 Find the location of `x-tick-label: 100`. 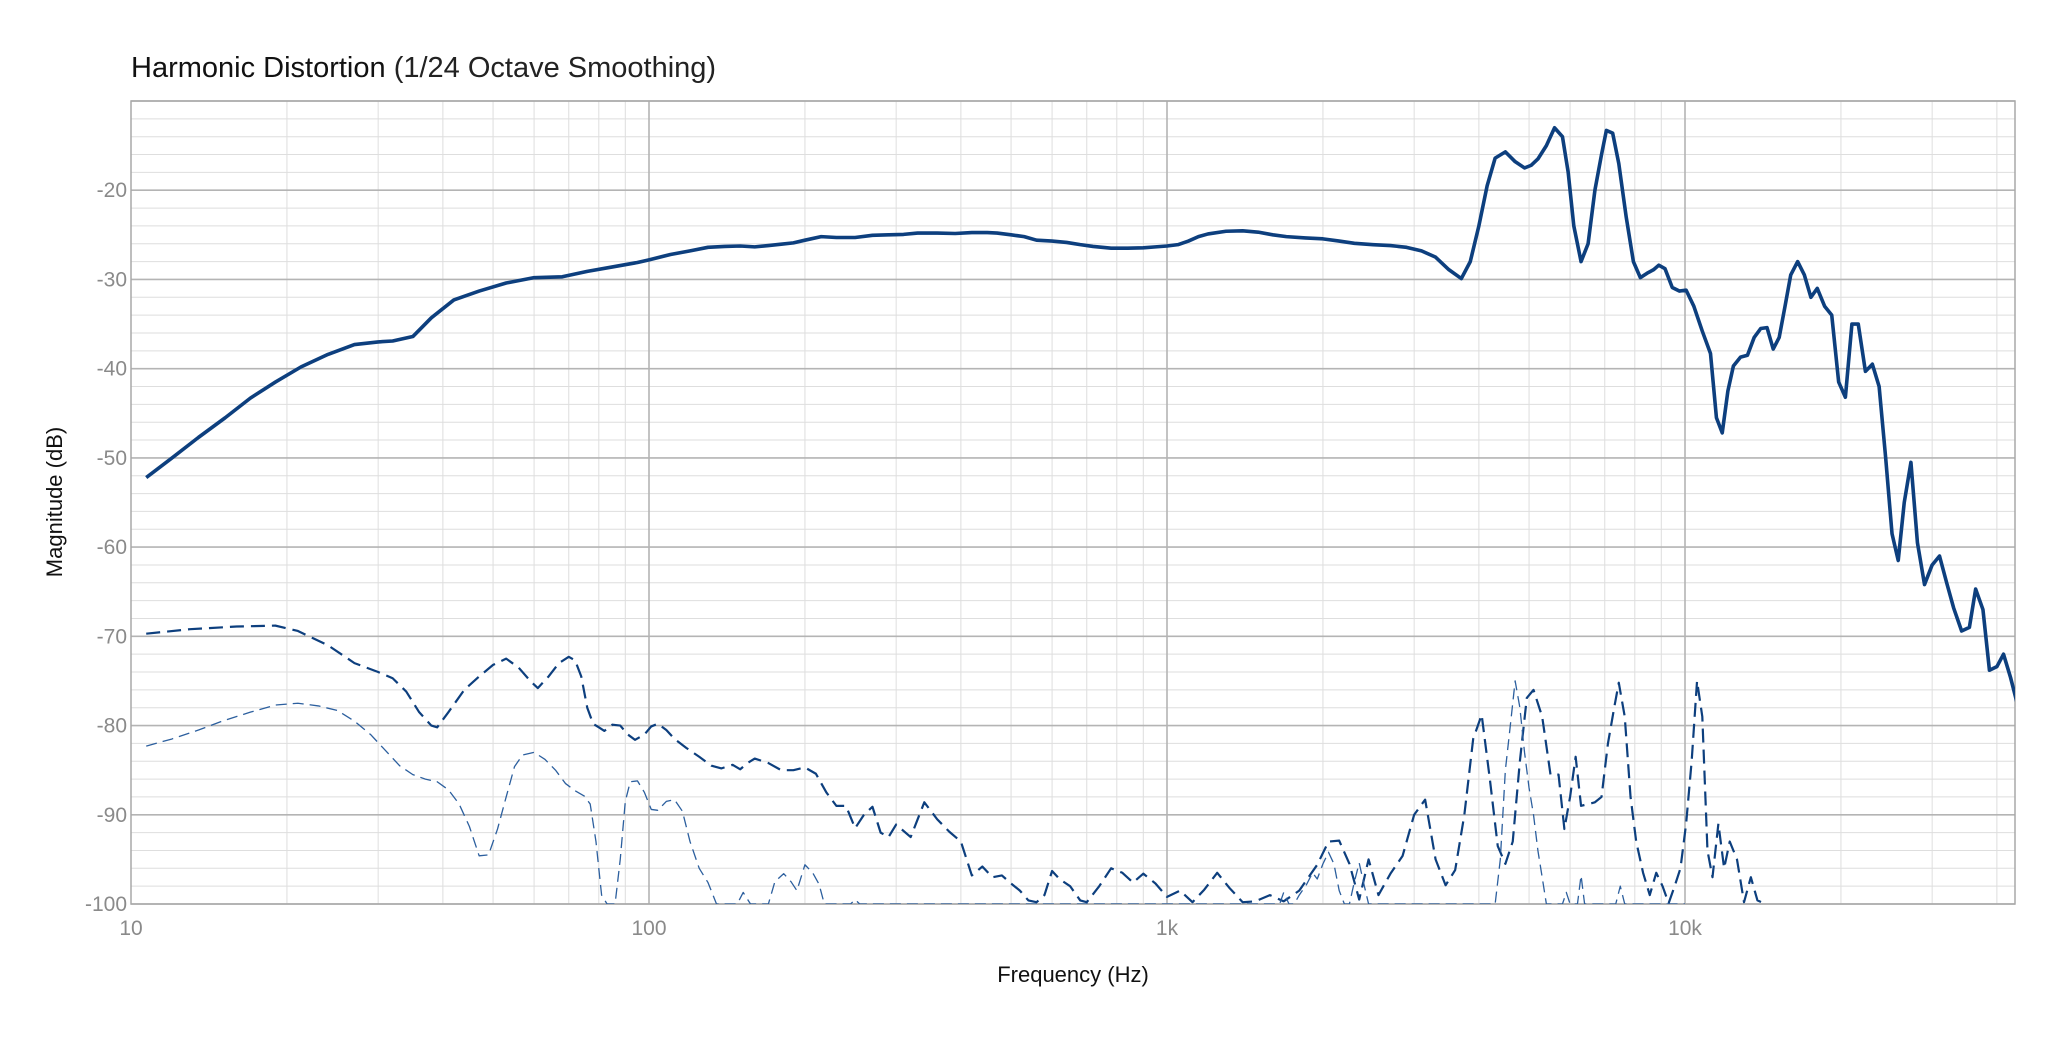

x-tick-label: 100 is located at coordinates (648, 928).